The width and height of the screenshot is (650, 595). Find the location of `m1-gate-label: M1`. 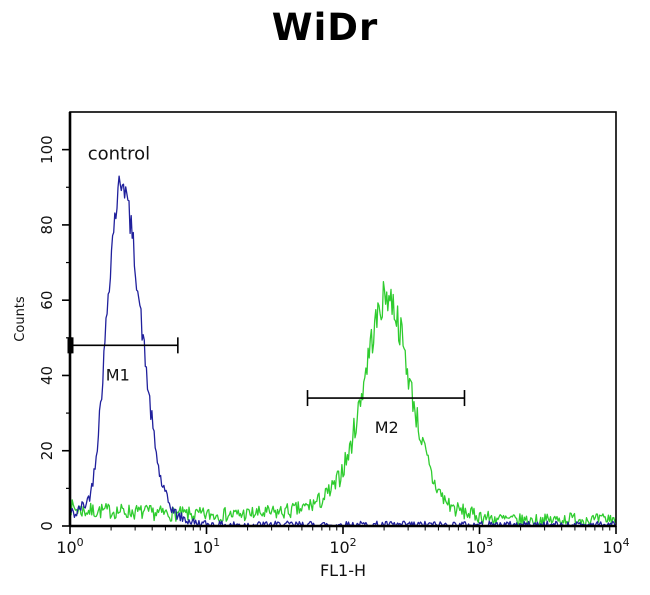

m1-gate-label: M1 is located at coordinates (118, 374).